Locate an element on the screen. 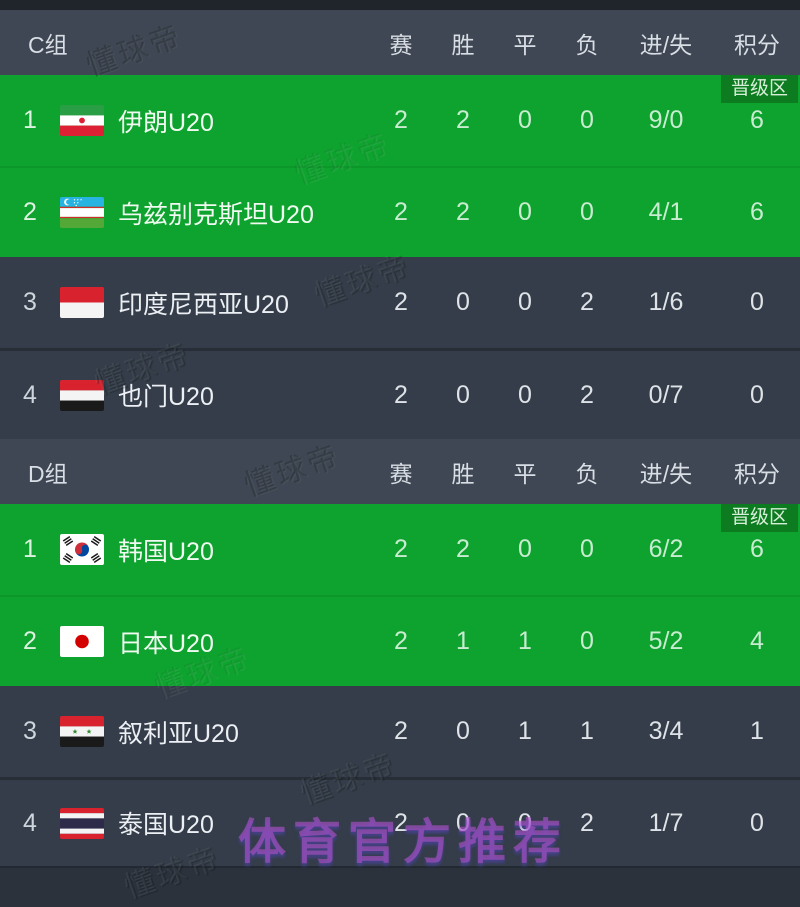 This screenshot has height=907, width=800. japan-flag-icon is located at coordinates (82, 641).